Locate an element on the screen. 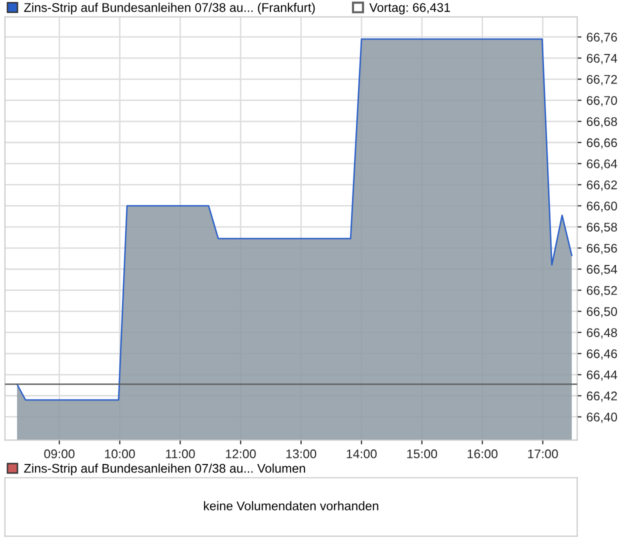  y-tick-label: 66,44 is located at coordinates (602, 375).